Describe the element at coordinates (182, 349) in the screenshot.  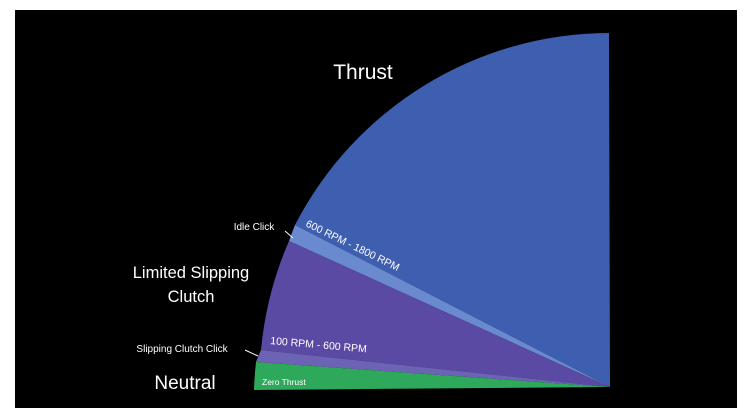
I see `slipping-clutch-click-label: Slipping Clutch Click` at that location.